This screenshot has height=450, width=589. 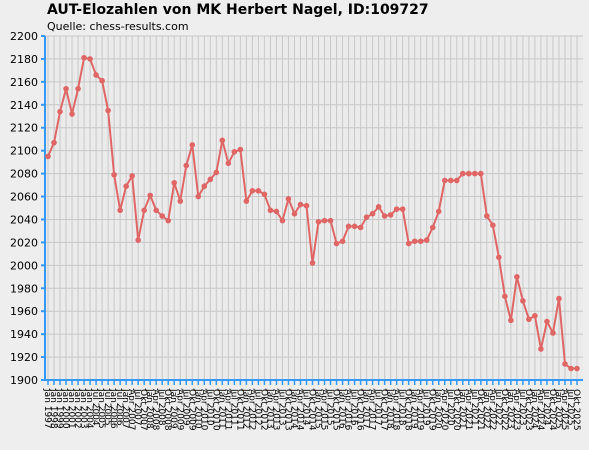 I want to click on x-tick-label: Apr 2015, so click(x=324, y=409).